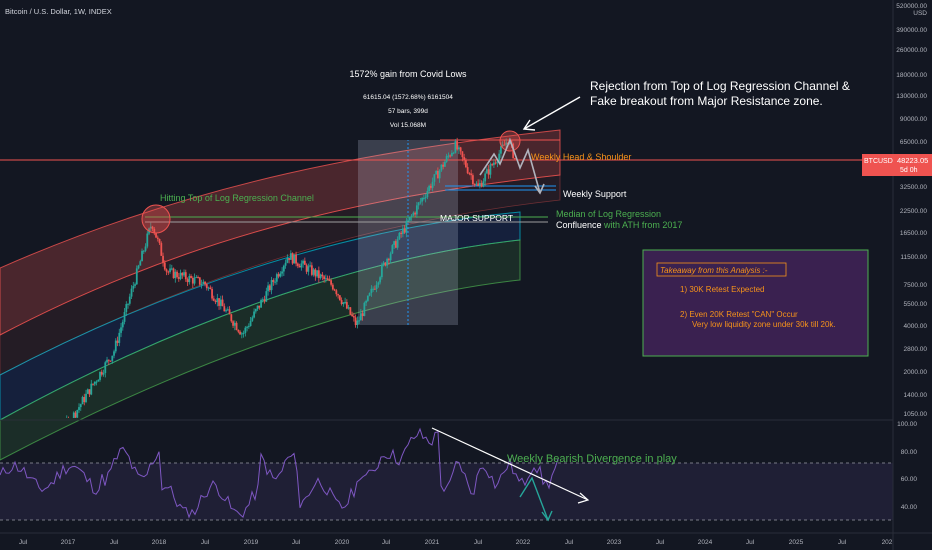  Describe the element at coordinates (912, 160) in the screenshot. I see `last-price-value: 48223.05` at that location.